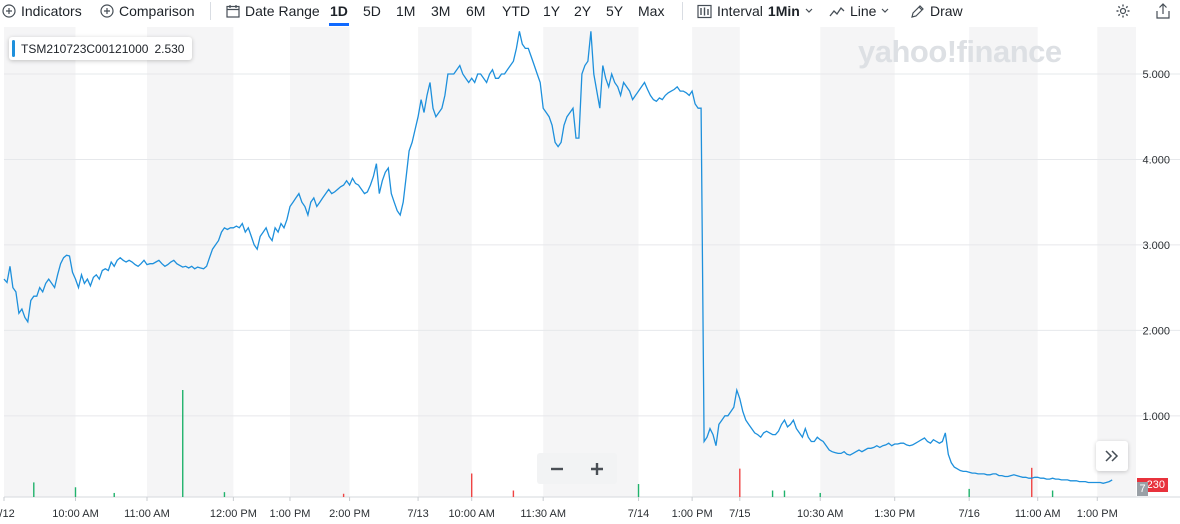 This screenshot has width=1180, height=524. Describe the element at coordinates (1156, 331) in the screenshot. I see `y-tick-label: 2.000` at that location.